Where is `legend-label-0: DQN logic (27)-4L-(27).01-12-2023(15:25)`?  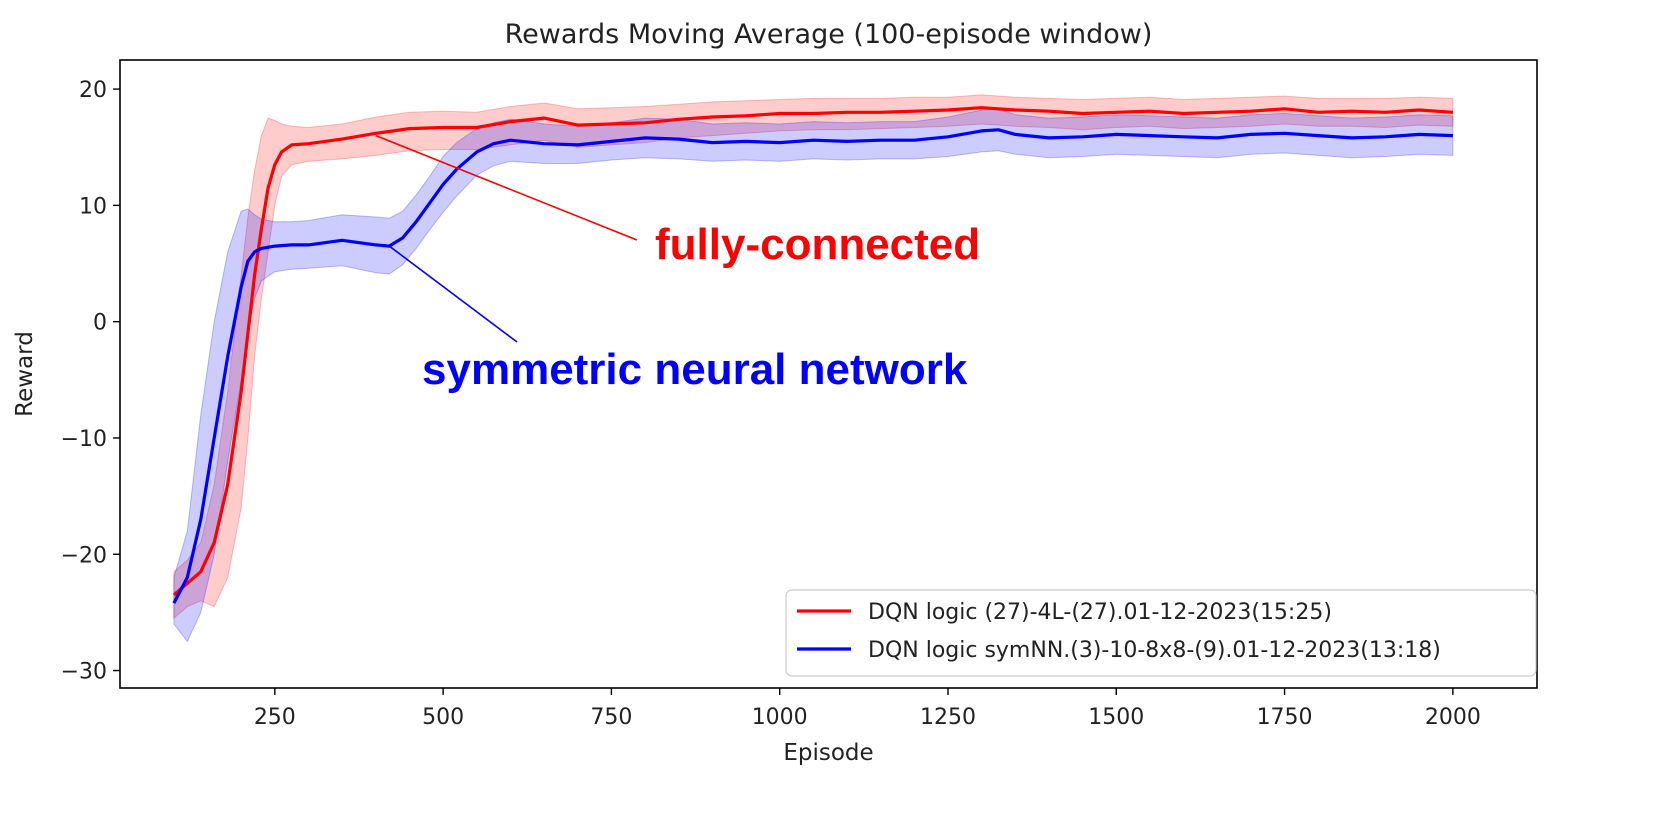
legend-label-0: DQN logic (27)-4L-(27).01-12-2023(15:25) is located at coordinates (1100, 612).